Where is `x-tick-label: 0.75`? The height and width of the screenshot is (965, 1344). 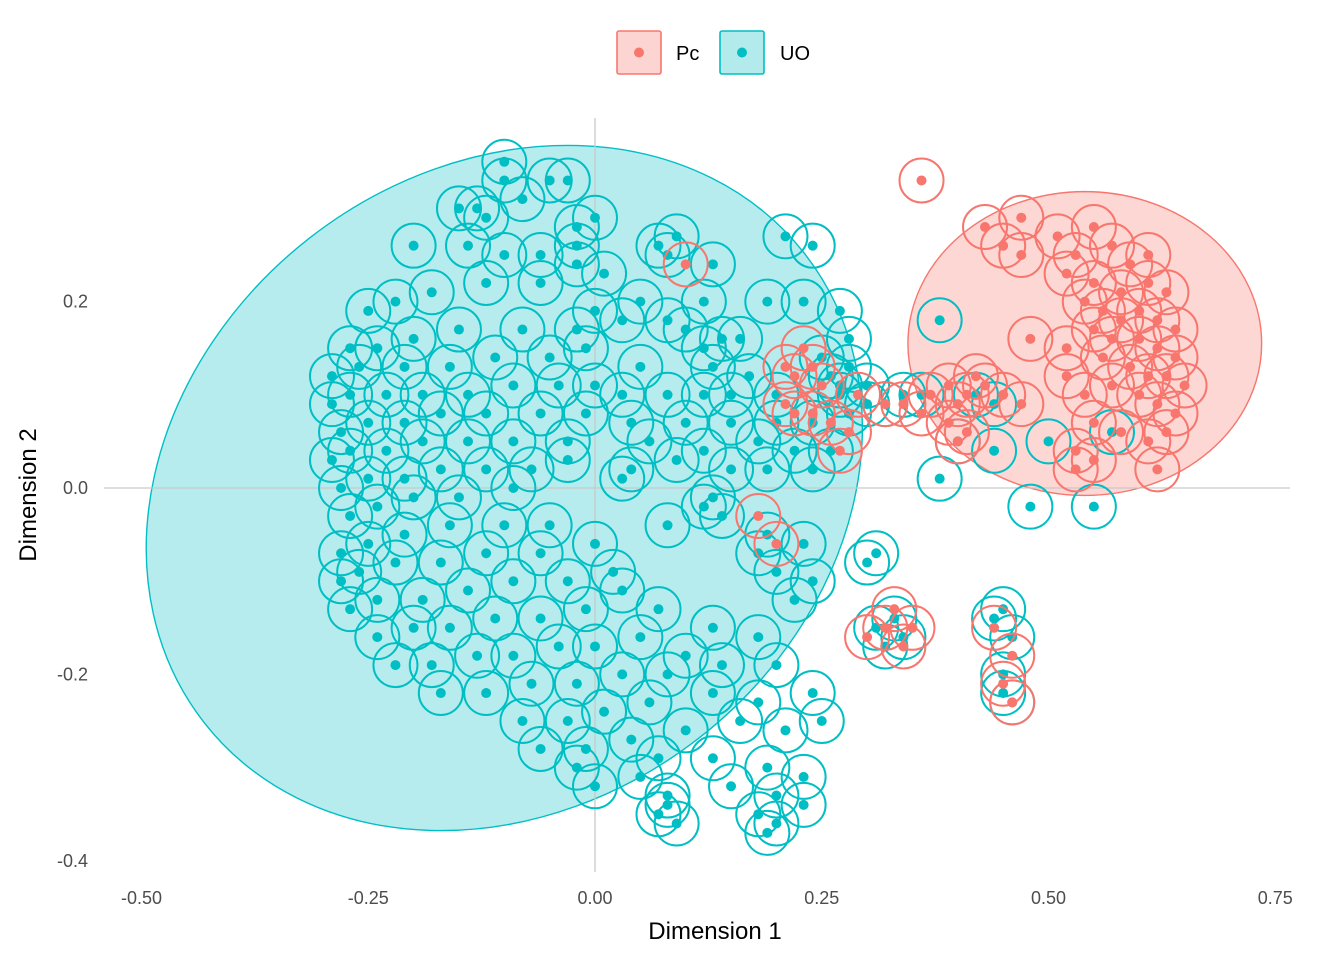
x-tick-label: 0.75 is located at coordinates (1275, 898).